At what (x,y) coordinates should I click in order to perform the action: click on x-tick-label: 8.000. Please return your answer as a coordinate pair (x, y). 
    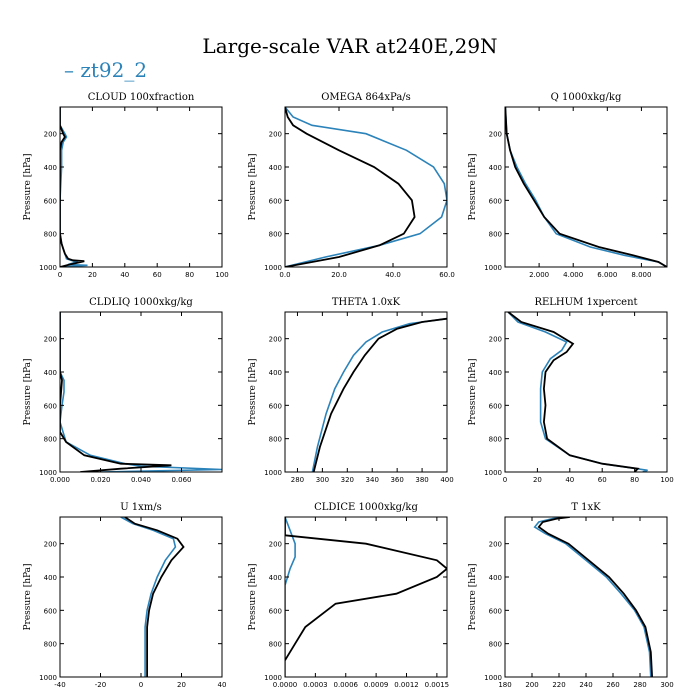
    Looking at the image, I should click on (641, 275).